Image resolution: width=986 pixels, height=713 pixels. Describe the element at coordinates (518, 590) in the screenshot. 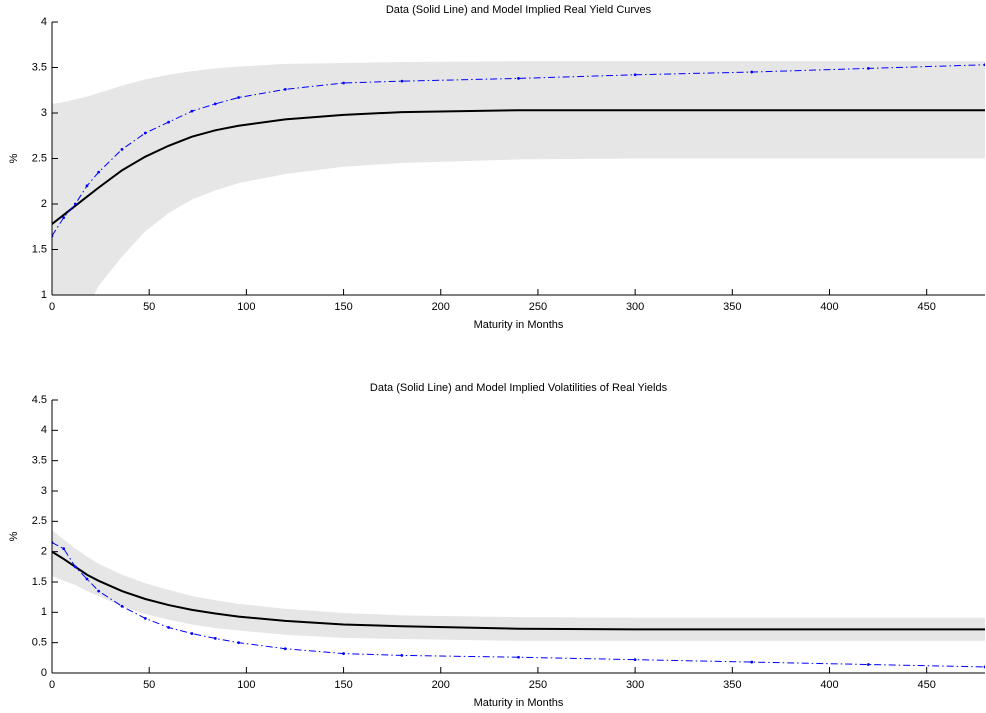

I see `series-line` at that location.